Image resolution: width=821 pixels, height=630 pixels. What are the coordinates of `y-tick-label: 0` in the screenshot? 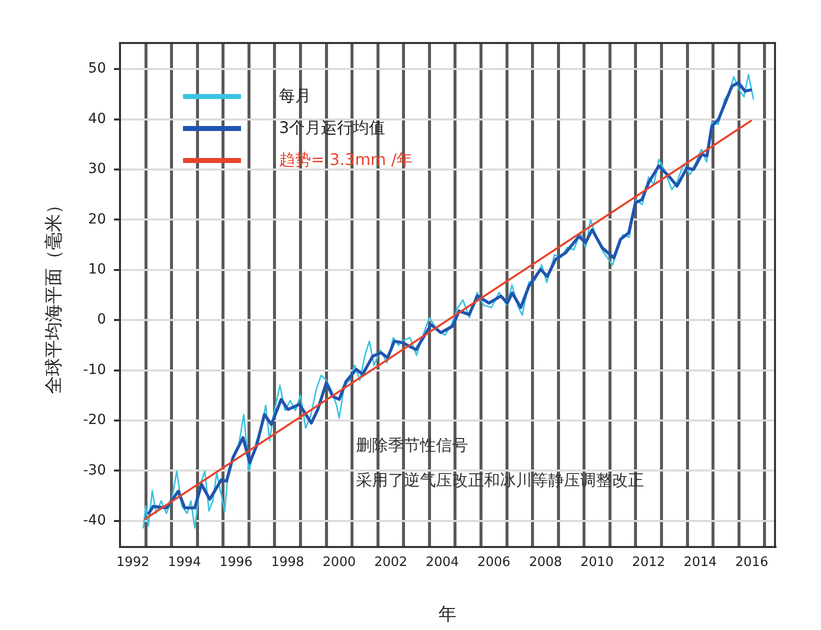 It's located at (101, 320).